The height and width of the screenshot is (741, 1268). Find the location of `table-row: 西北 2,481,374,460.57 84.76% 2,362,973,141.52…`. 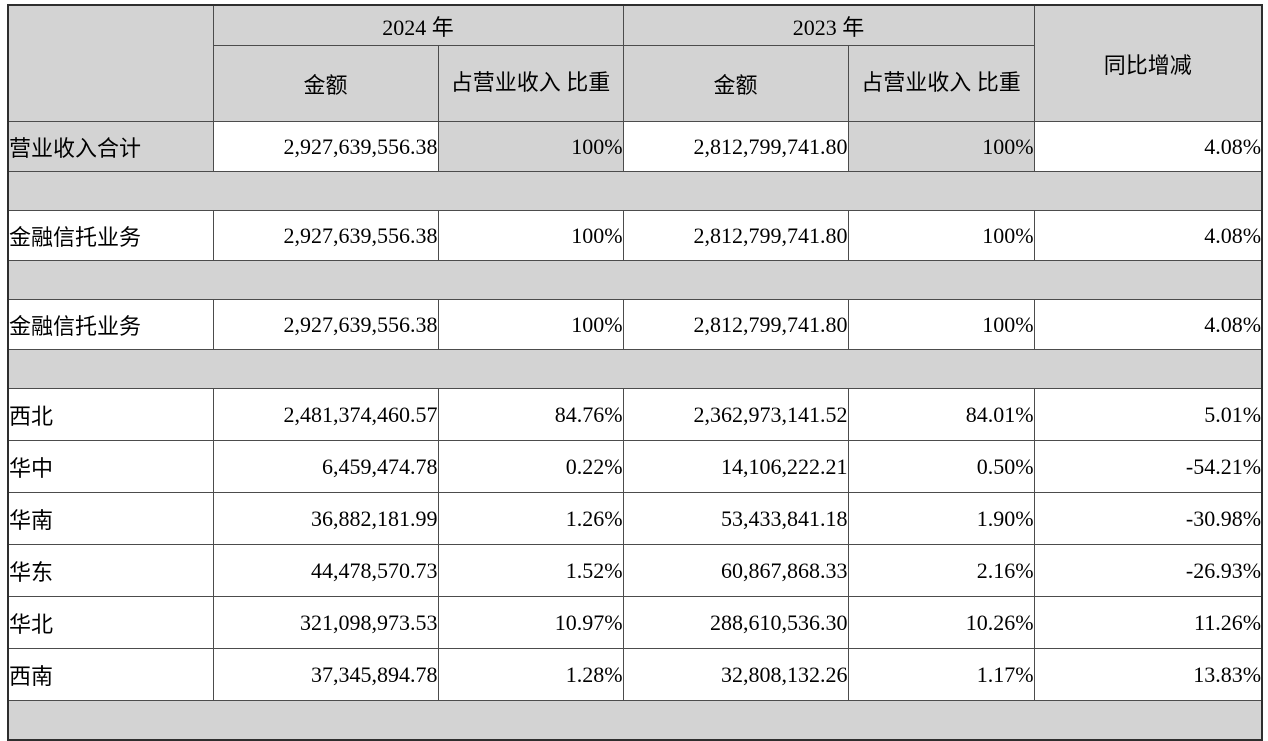

table-row: 西北 2,481,374,460.57 84.76% 2,362,973,141.52… is located at coordinates (635, 414).